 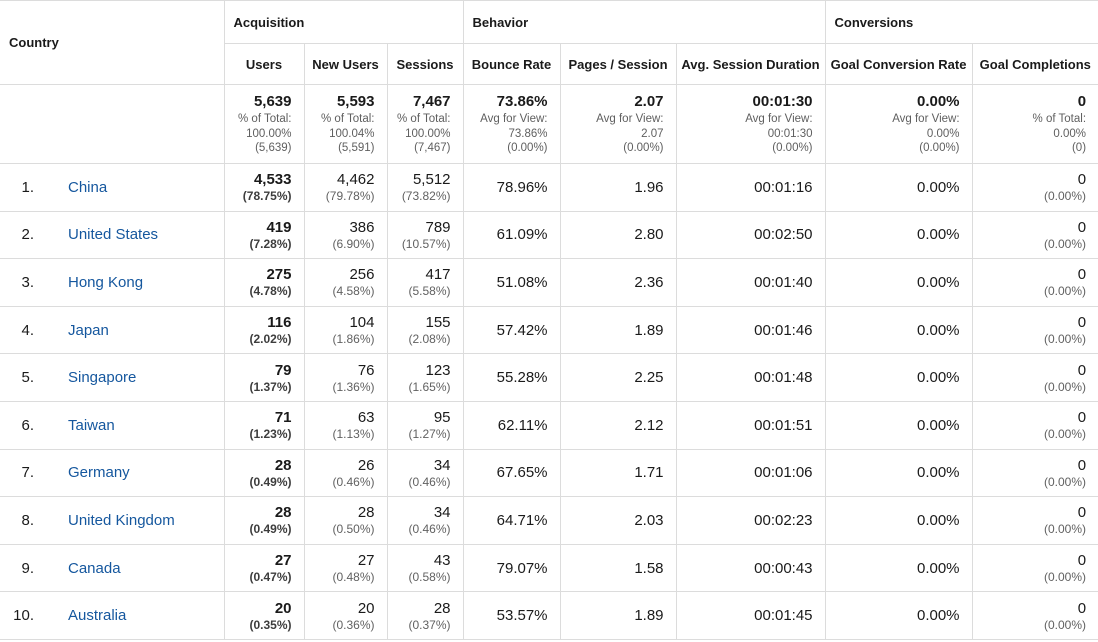 What do you see at coordinates (649, 330) in the screenshot?
I see `pages-per-session-value: 1.89` at bounding box center [649, 330].